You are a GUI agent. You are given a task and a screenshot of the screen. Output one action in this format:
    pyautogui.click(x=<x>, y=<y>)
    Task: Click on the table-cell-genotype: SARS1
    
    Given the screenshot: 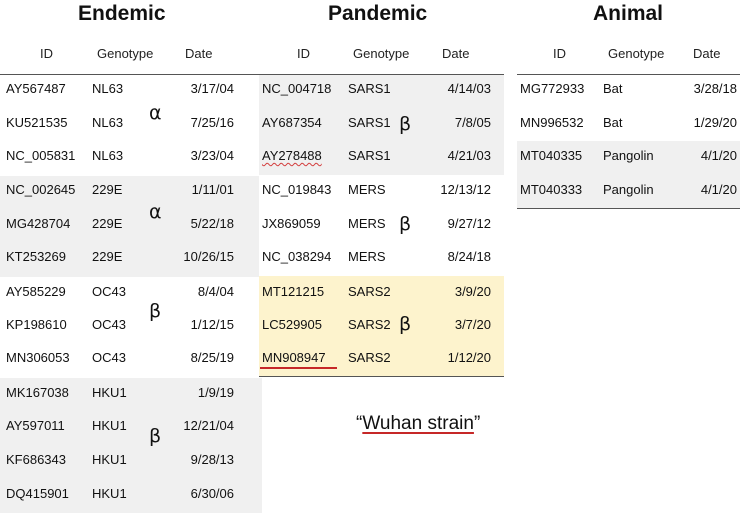 What is the action you would take?
    pyautogui.click(x=369, y=88)
    